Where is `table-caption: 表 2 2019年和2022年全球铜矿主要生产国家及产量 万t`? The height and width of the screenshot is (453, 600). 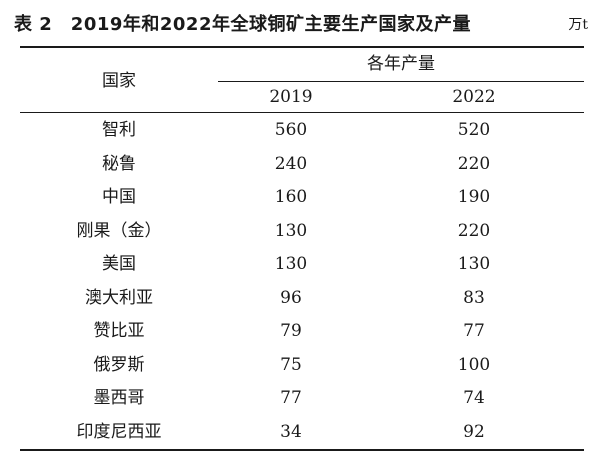
table-caption: 表 2 2019年和2022年全球铜矿主要生产国家及产量 万t is located at coordinates (301, 22).